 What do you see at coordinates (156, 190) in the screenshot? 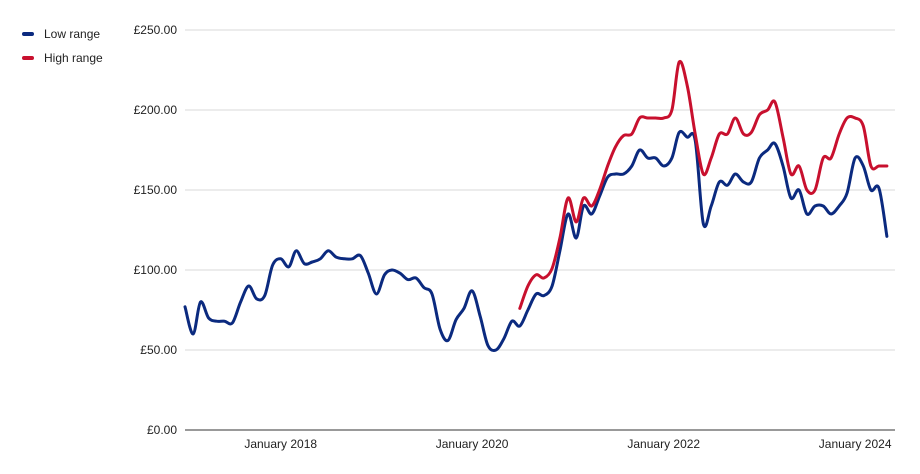
I see `y-tick-label: £150.00` at bounding box center [156, 190].